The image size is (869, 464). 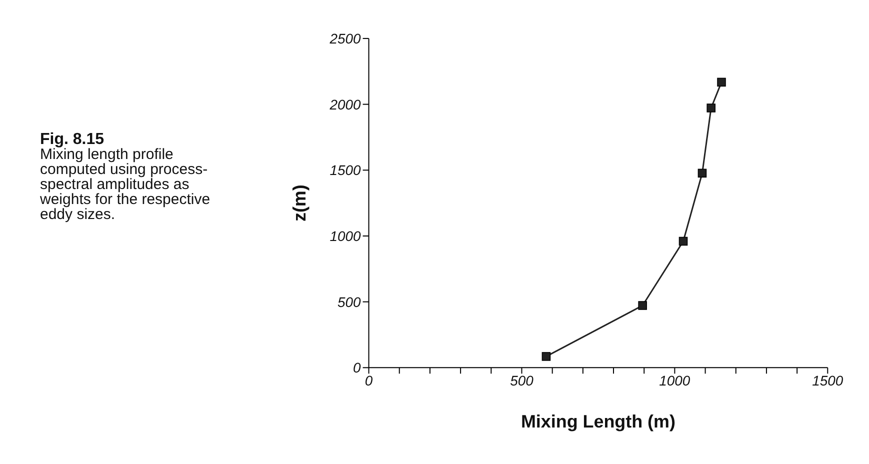 What do you see at coordinates (675, 380) in the screenshot?
I see `x-tick-label: 1000` at bounding box center [675, 380].